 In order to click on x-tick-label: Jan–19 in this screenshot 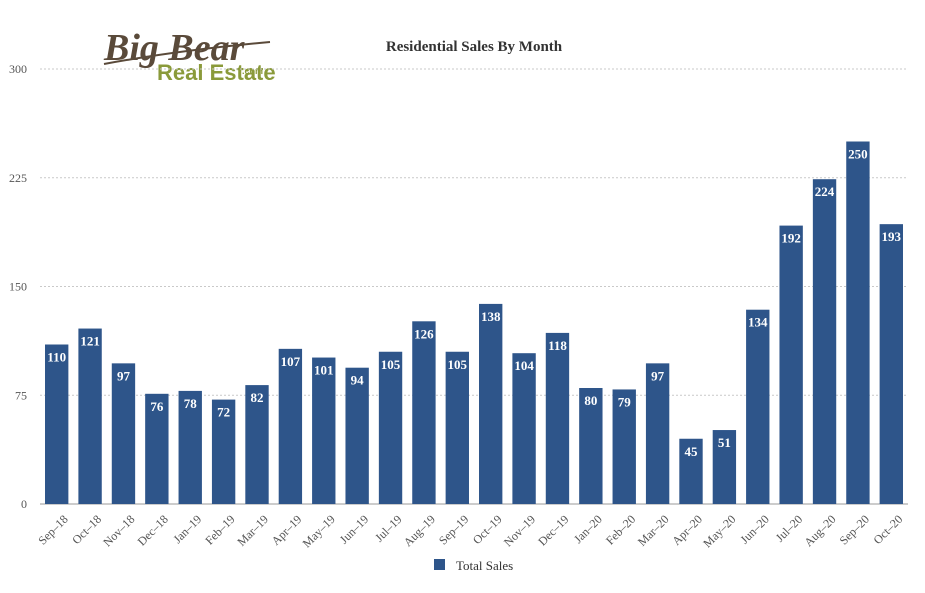, I will do `click(187, 529)`.